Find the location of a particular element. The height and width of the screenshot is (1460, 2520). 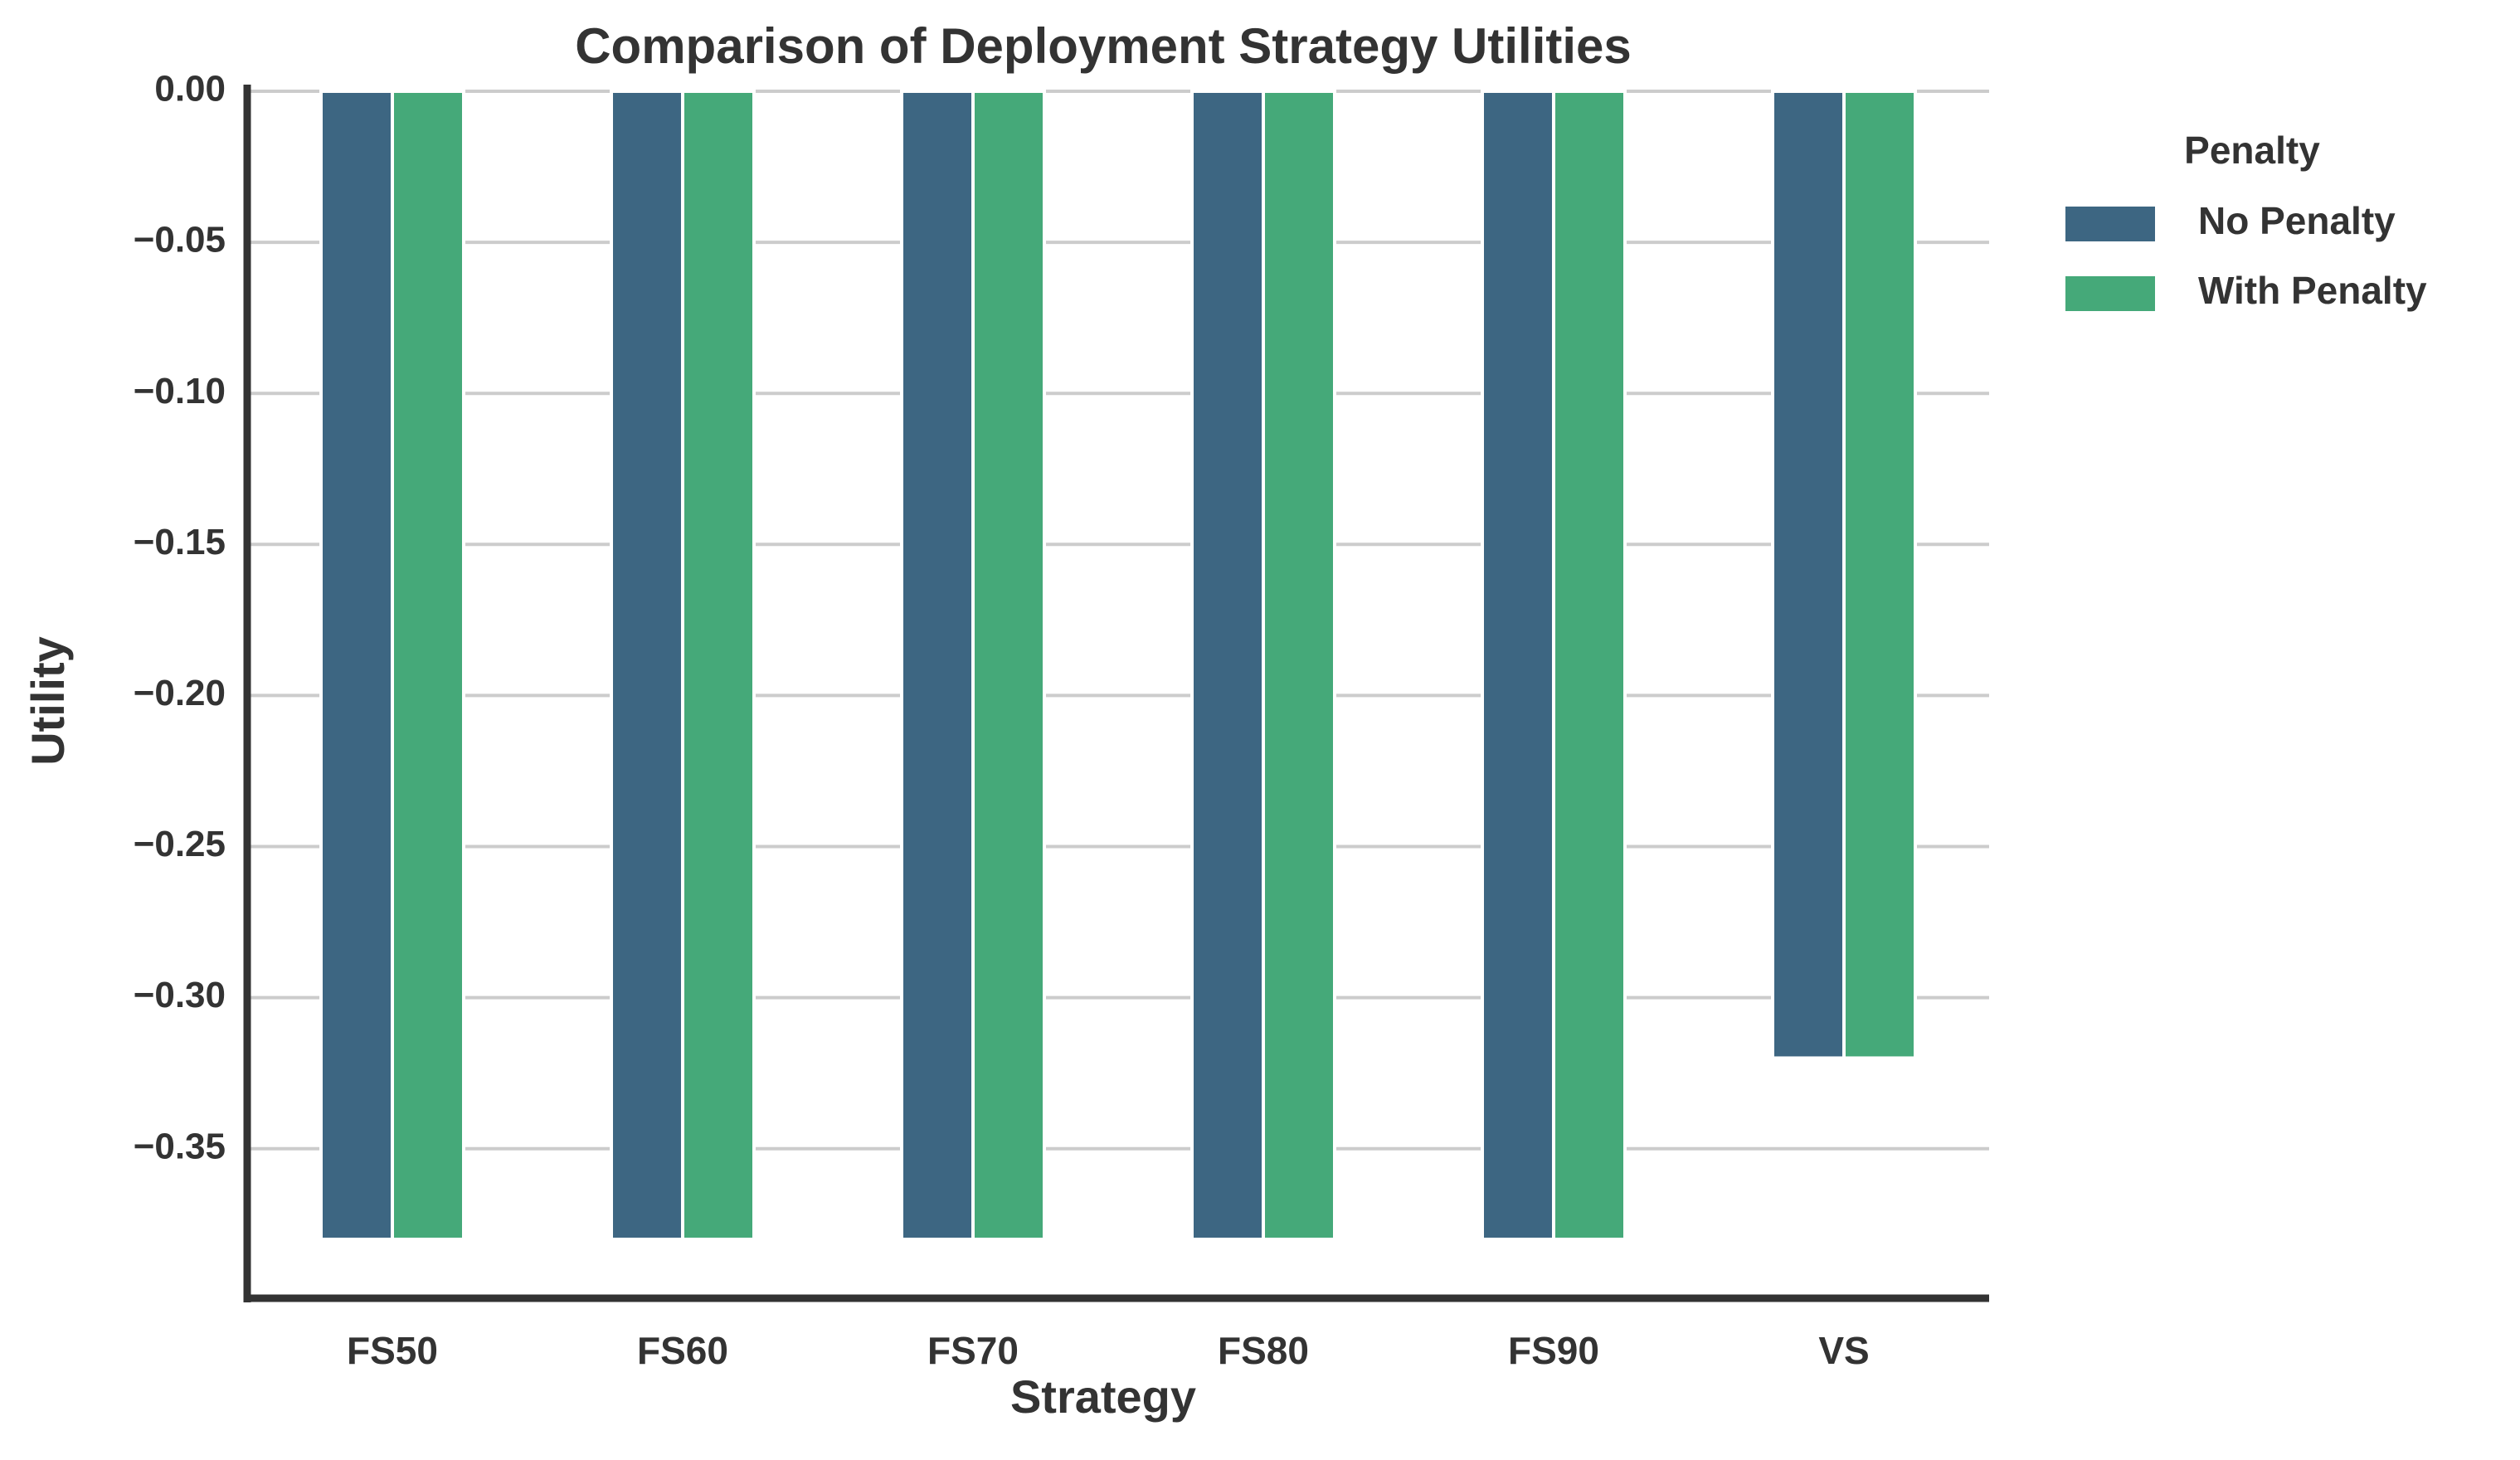

x-tick-label: FS80 is located at coordinates (1263, 1350).